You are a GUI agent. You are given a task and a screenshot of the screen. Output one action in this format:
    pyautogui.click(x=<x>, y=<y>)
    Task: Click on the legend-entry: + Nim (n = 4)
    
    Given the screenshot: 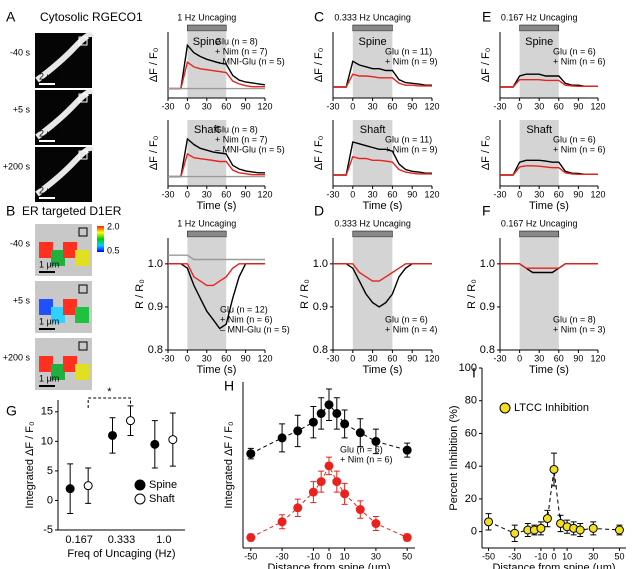 What is the action you would take?
    pyautogui.click(x=411, y=329)
    